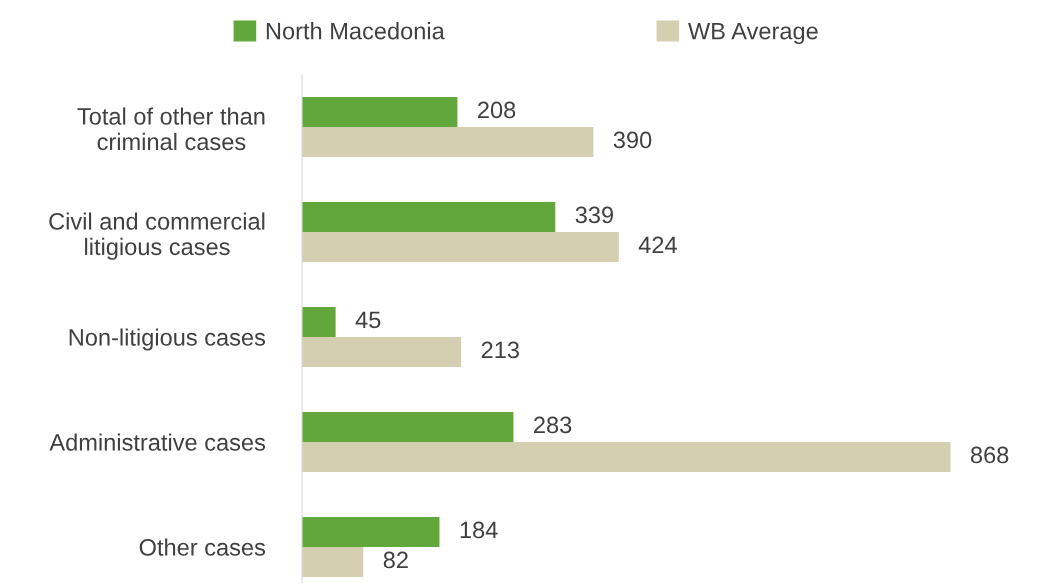 This screenshot has height=583, width=1053. Describe the element at coordinates (355, 31) in the screenshot. I see `legend-label: North Macedonia` at that location.